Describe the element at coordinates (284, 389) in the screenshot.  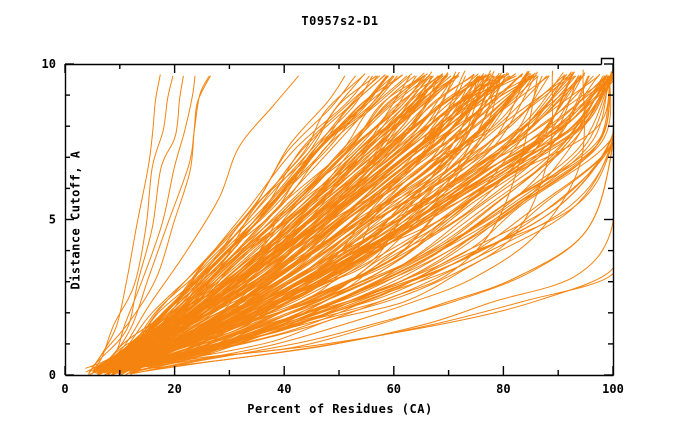
I see `x-tick-label: 40` at that location.